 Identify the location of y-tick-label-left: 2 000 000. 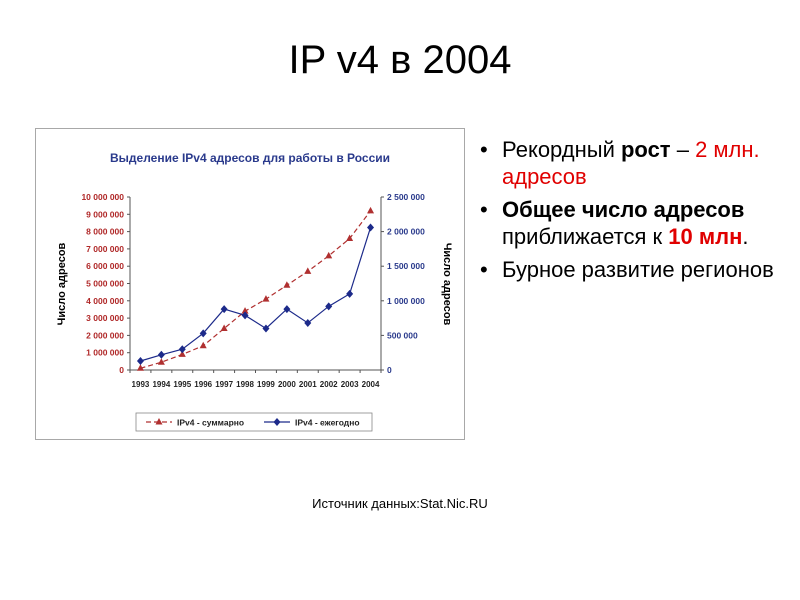
(105, 335).